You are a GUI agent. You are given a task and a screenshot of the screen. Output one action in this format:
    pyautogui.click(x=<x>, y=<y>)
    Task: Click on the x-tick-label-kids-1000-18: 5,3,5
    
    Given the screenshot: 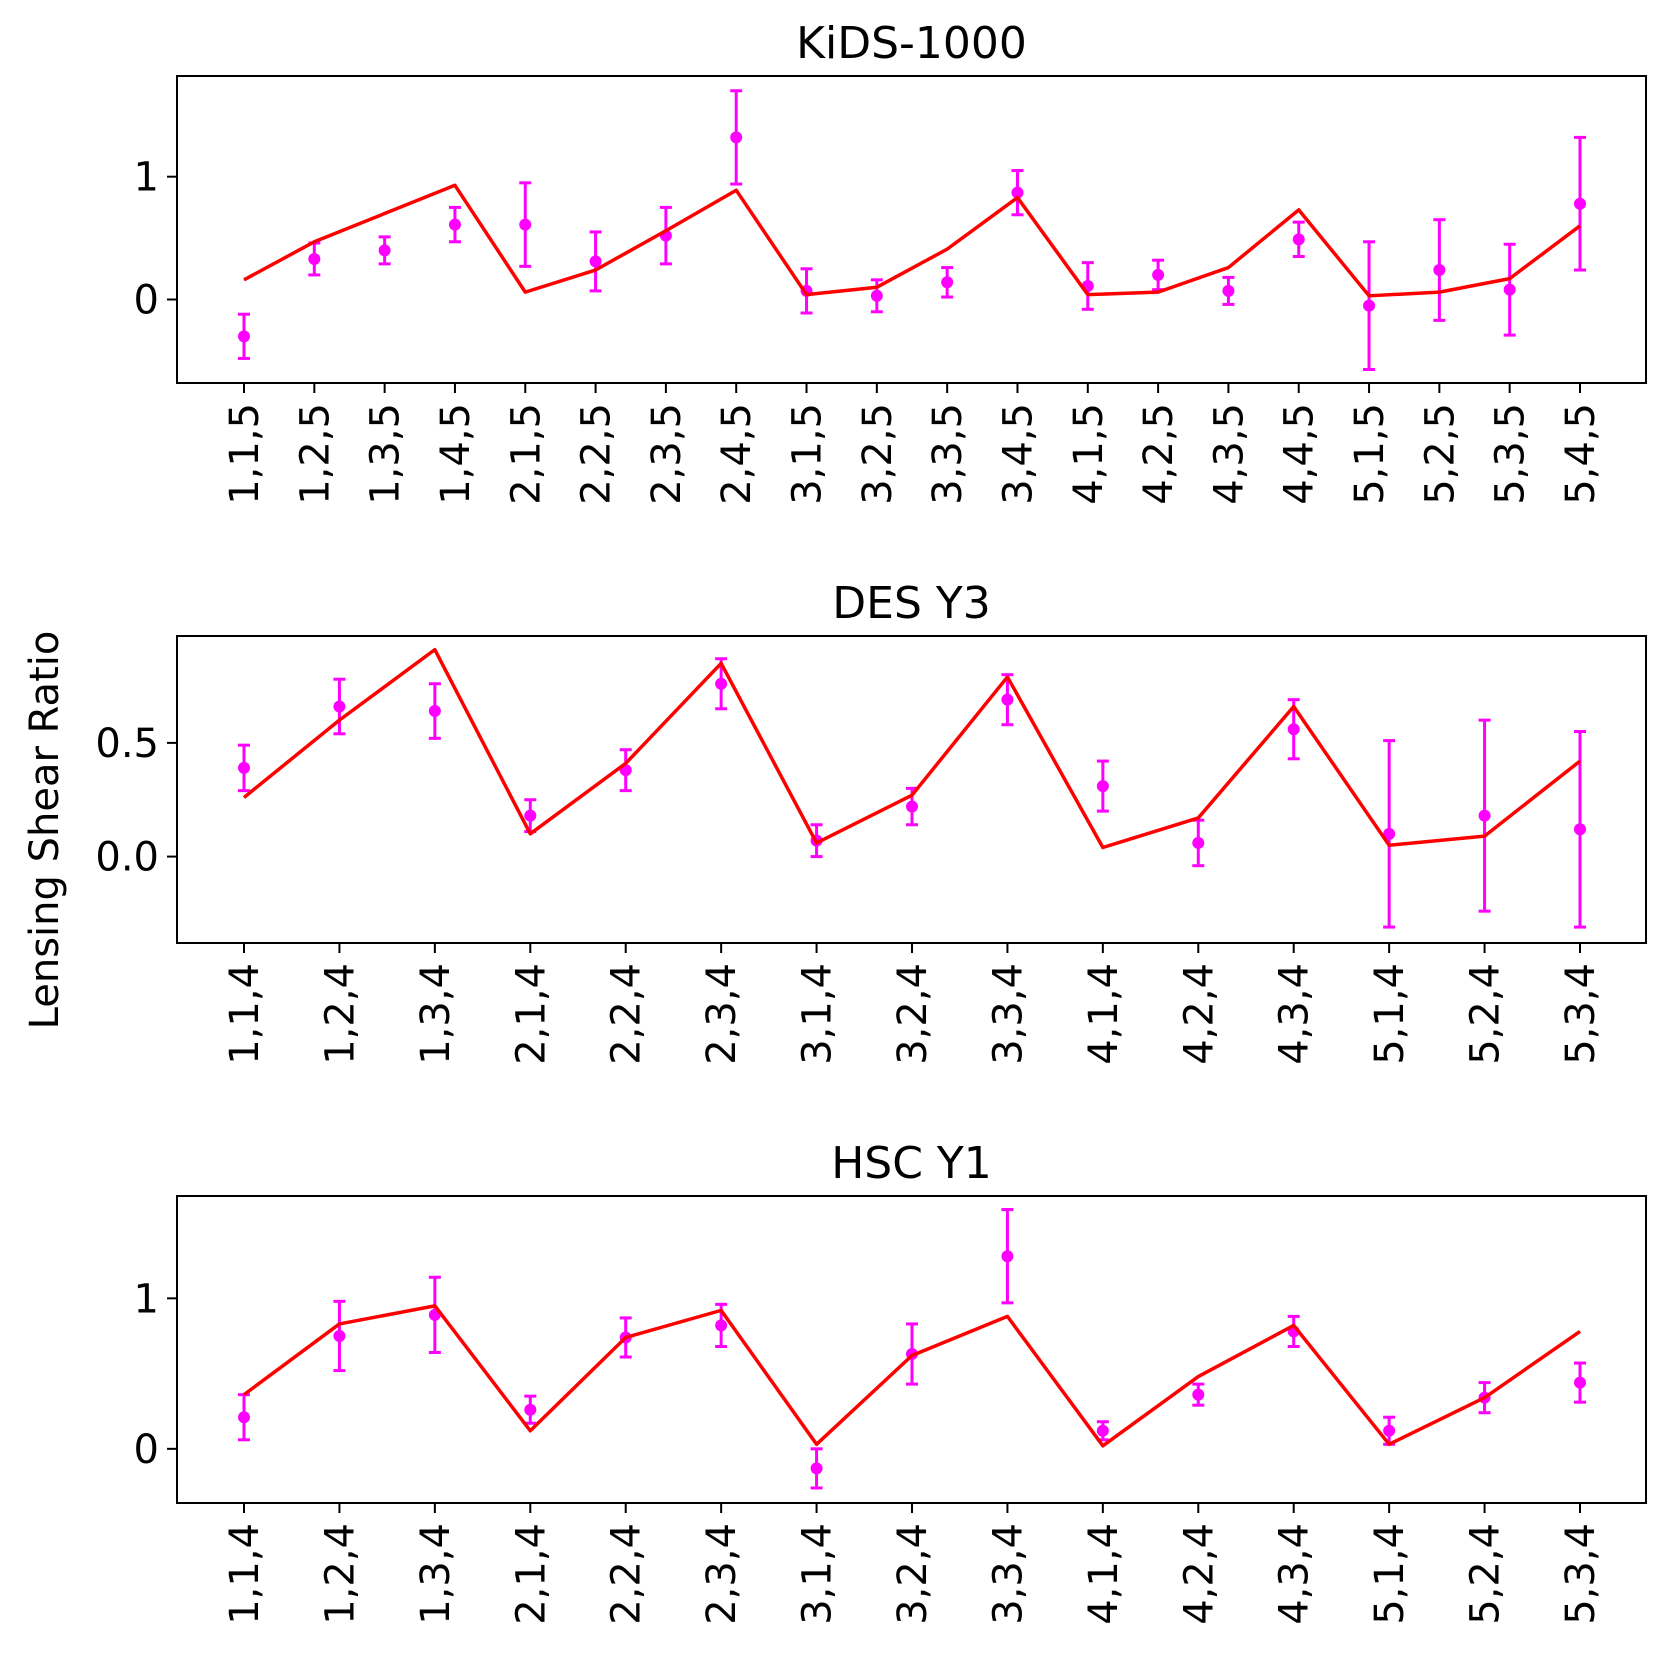 What is the action you would take?
    pyautogui.click(x=1511, y=454)
    